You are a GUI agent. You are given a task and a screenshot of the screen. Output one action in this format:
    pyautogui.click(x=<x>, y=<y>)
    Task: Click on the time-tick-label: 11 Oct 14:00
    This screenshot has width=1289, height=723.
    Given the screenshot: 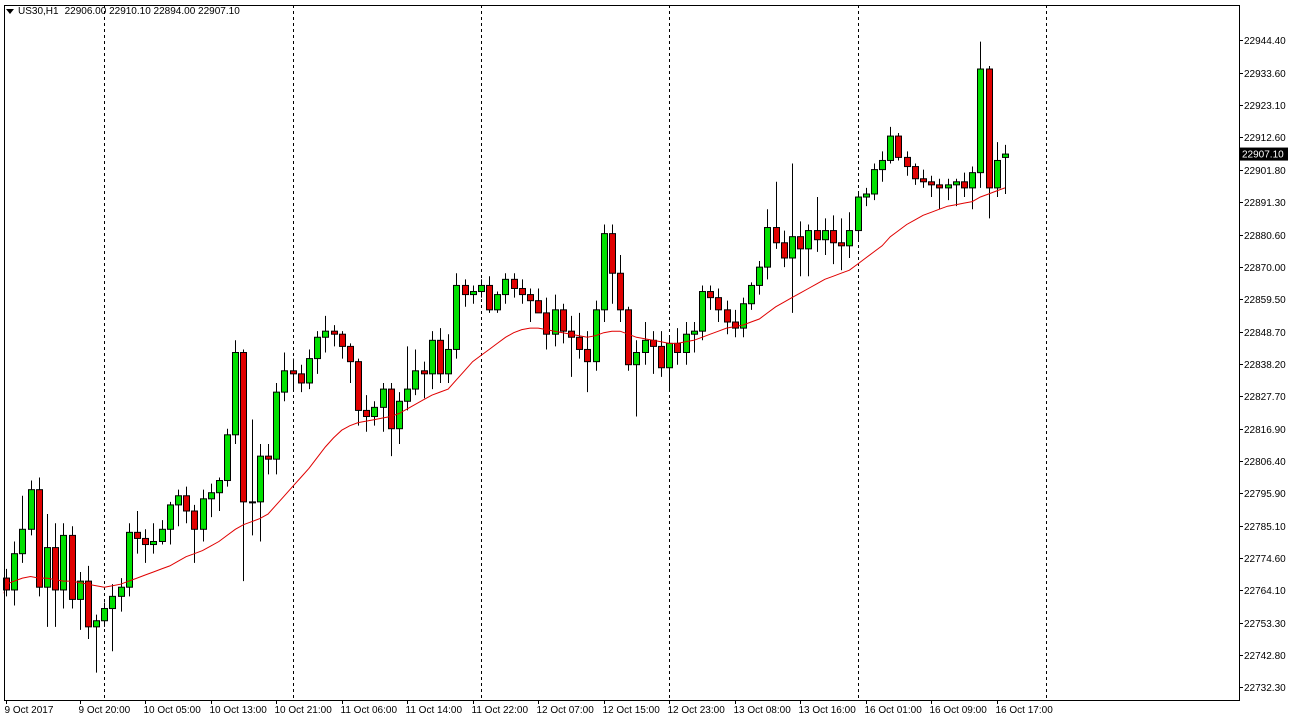 What is the action you would take?
    pyautogui.click(x=434, y=710)
    